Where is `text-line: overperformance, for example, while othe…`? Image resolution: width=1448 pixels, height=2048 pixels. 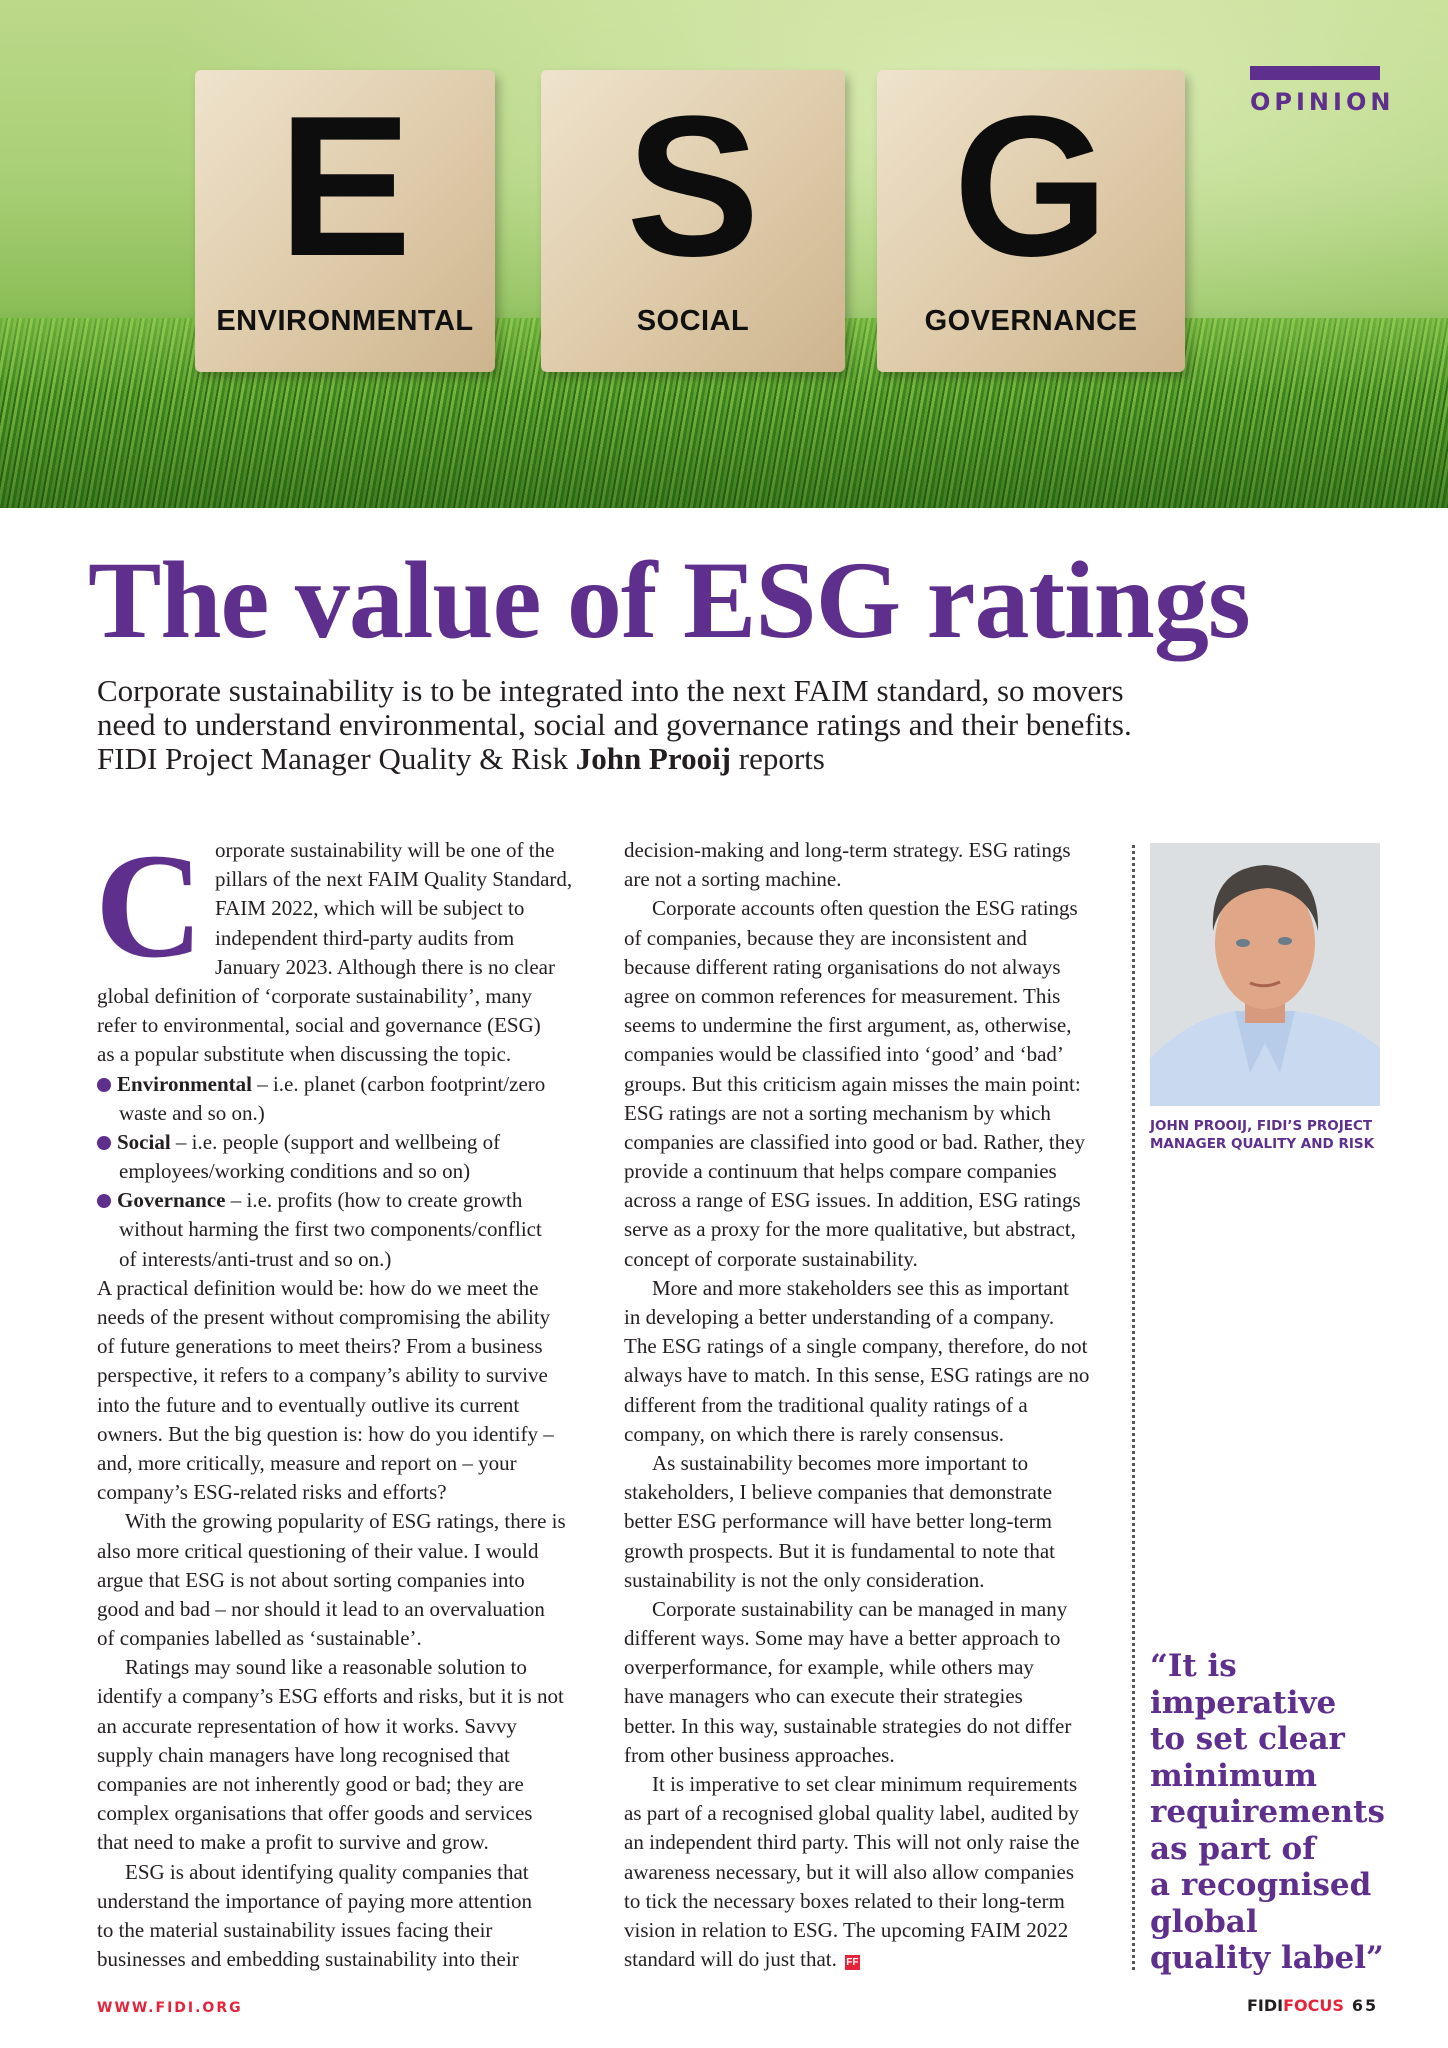 text-line: overperformance, for example, while othe… is located at coordinates (874, 1667).